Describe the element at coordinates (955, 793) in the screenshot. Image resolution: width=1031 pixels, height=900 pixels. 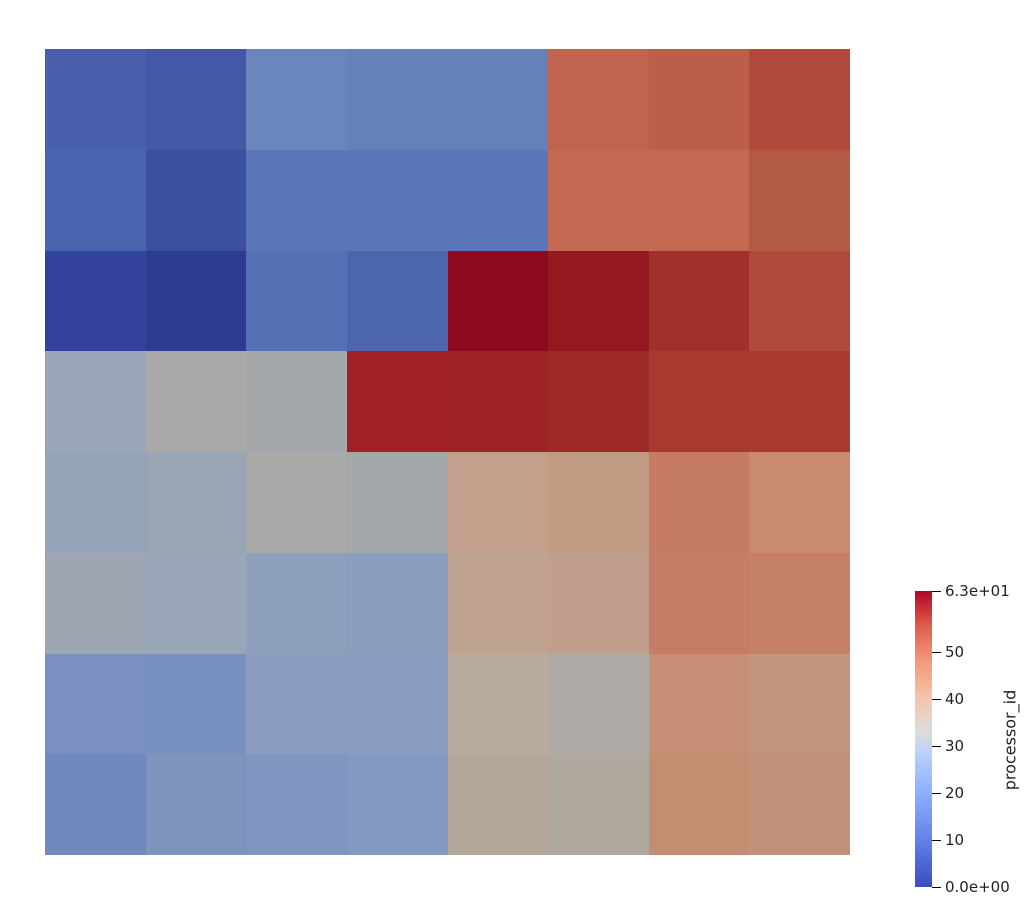
I see `tick-label: 20` at that location.